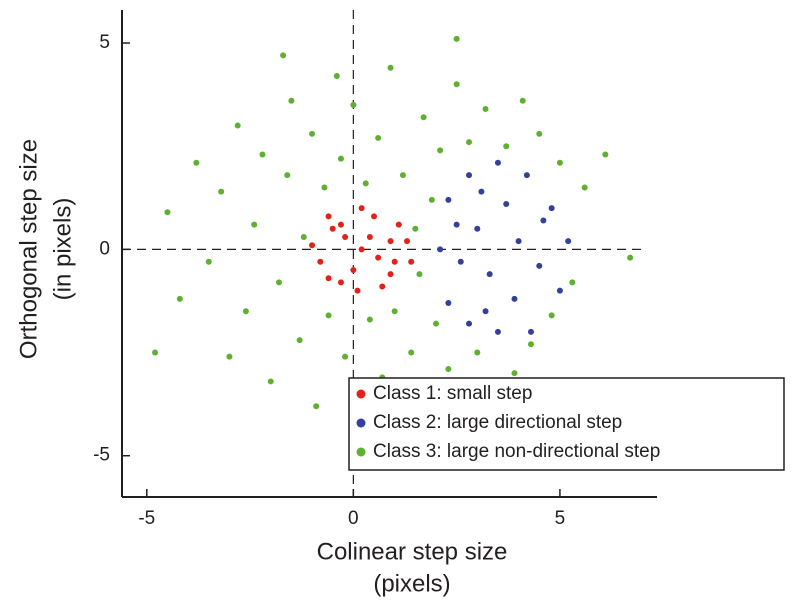 The image size is (792, 607). What do you see at coordinates (411, 583) in the screenshot?
I see `x-axis-label: (pixels)` at bounding box center [411, 583].